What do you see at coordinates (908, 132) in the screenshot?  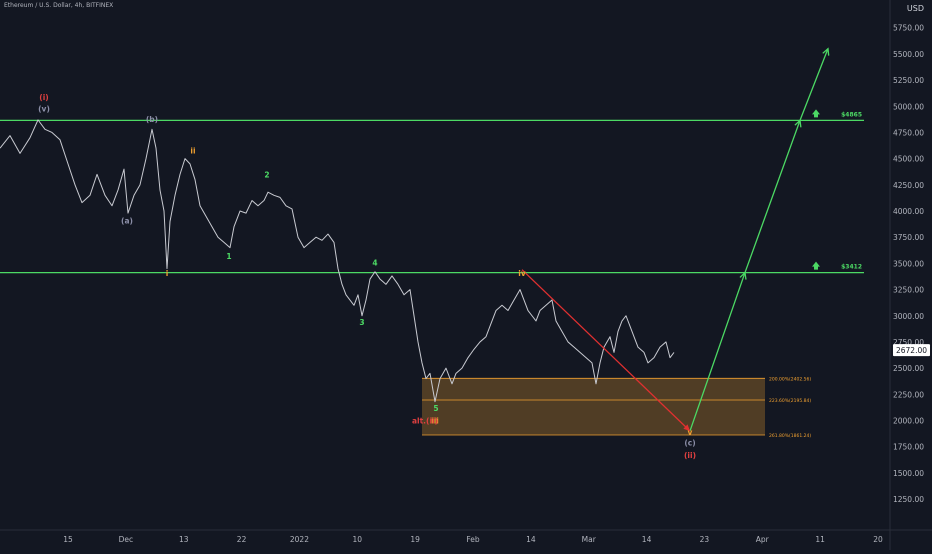 I see `y-tick-label: 4750.00` at bounding box center [908, 132].